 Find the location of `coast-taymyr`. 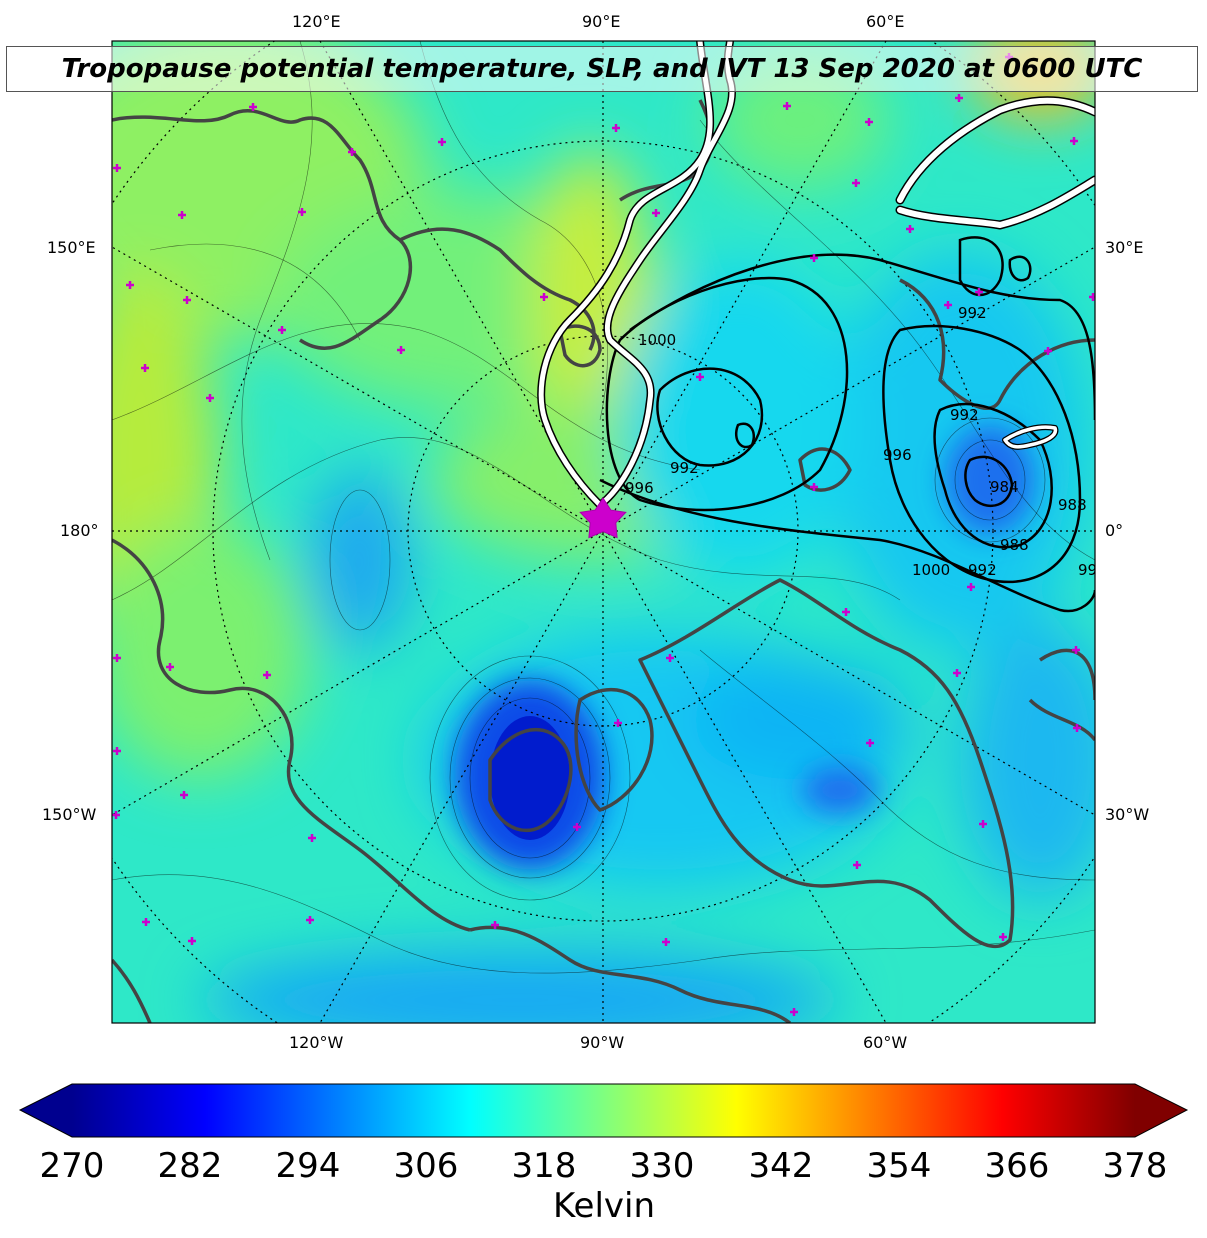

coast-taymyr is located at coordinates (497, 289).